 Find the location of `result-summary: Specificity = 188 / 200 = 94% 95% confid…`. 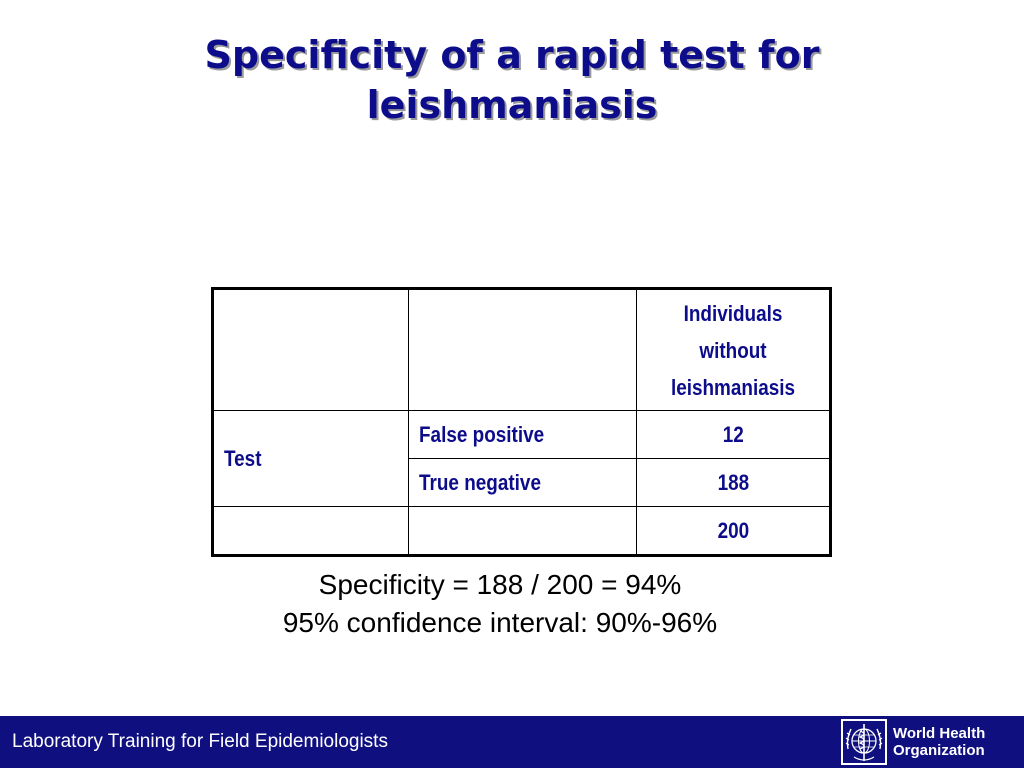

result-summary: Specificity = 188 / 200 = 94% 95% confid… is located at coordinates (500, 604).